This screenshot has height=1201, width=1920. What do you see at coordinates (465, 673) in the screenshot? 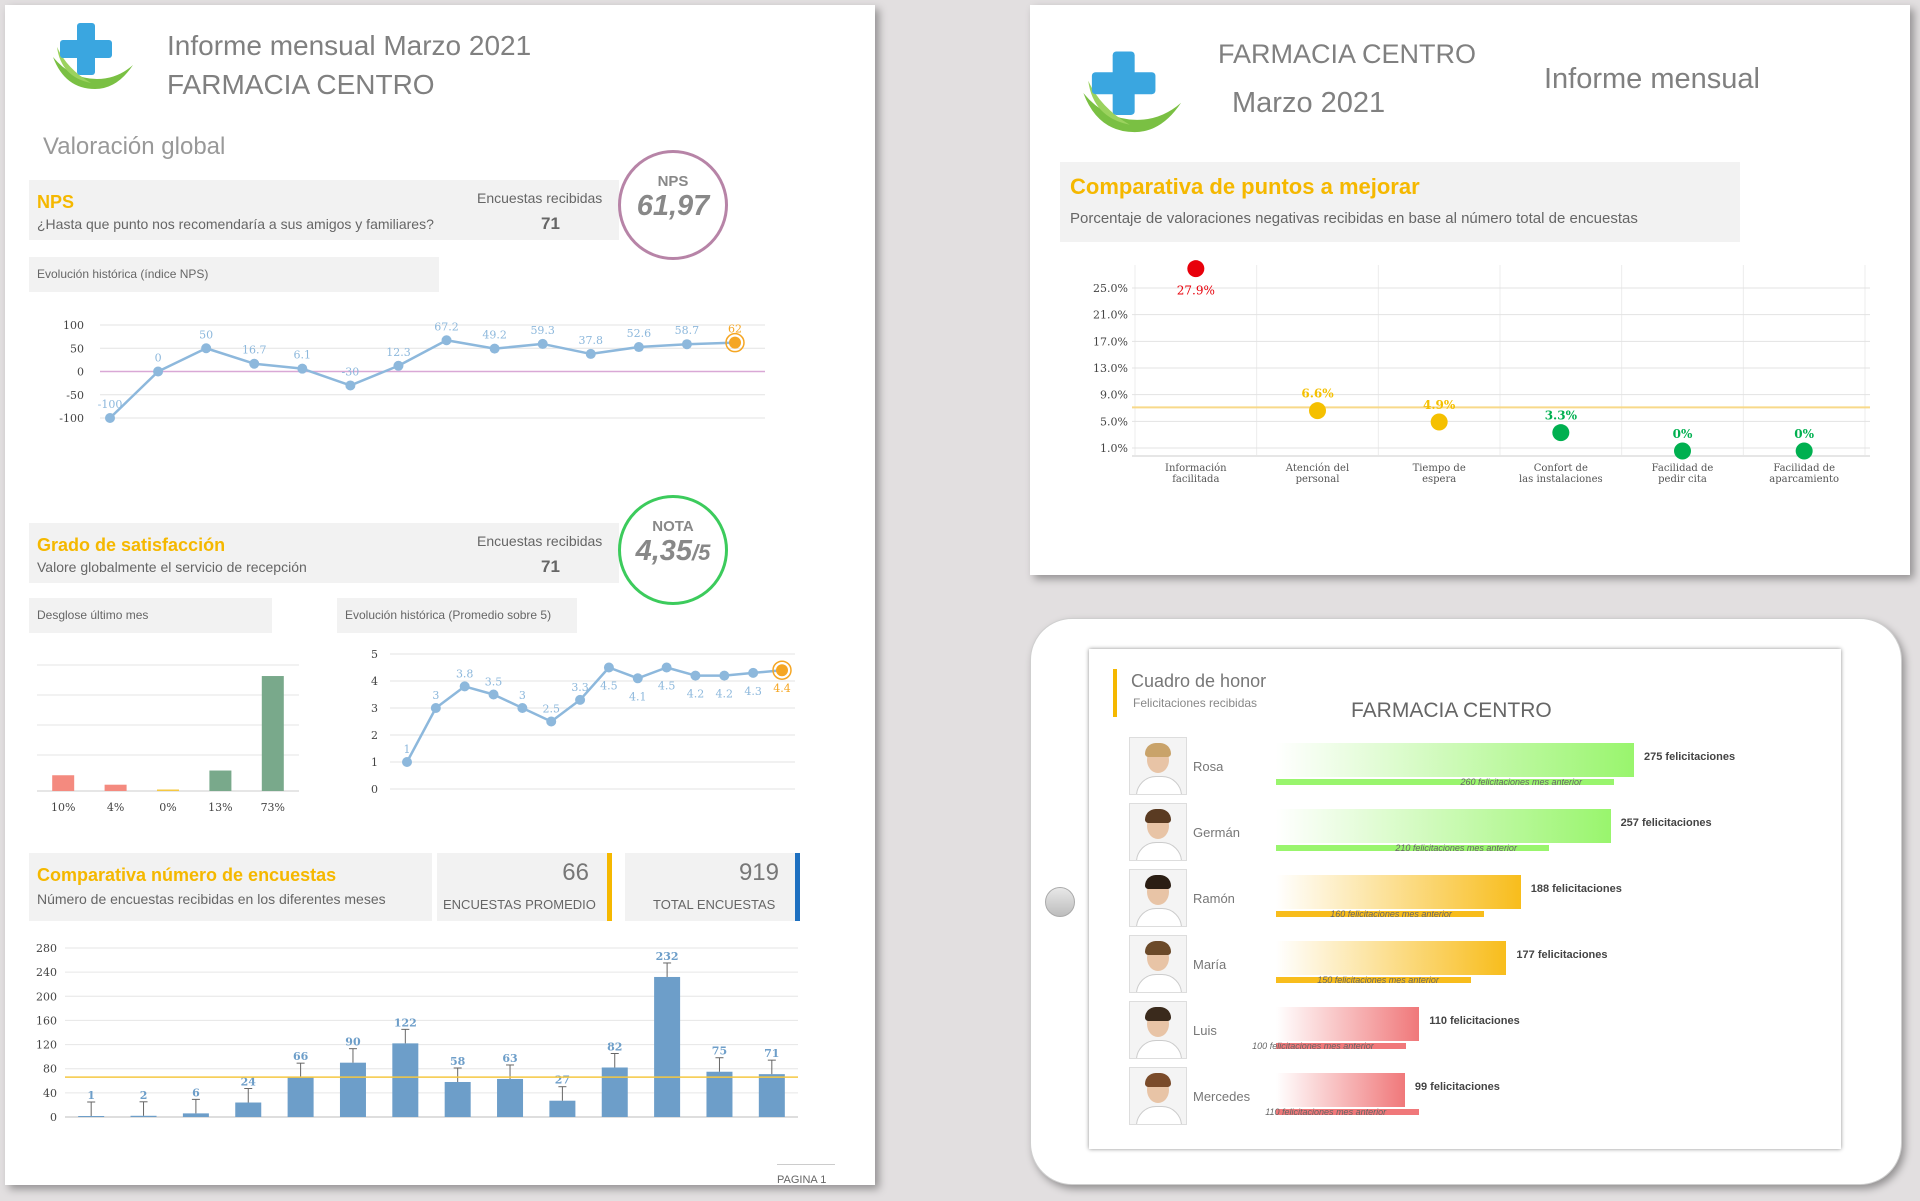
I see `data-label: 3.8` at bounding box center [465, 673].